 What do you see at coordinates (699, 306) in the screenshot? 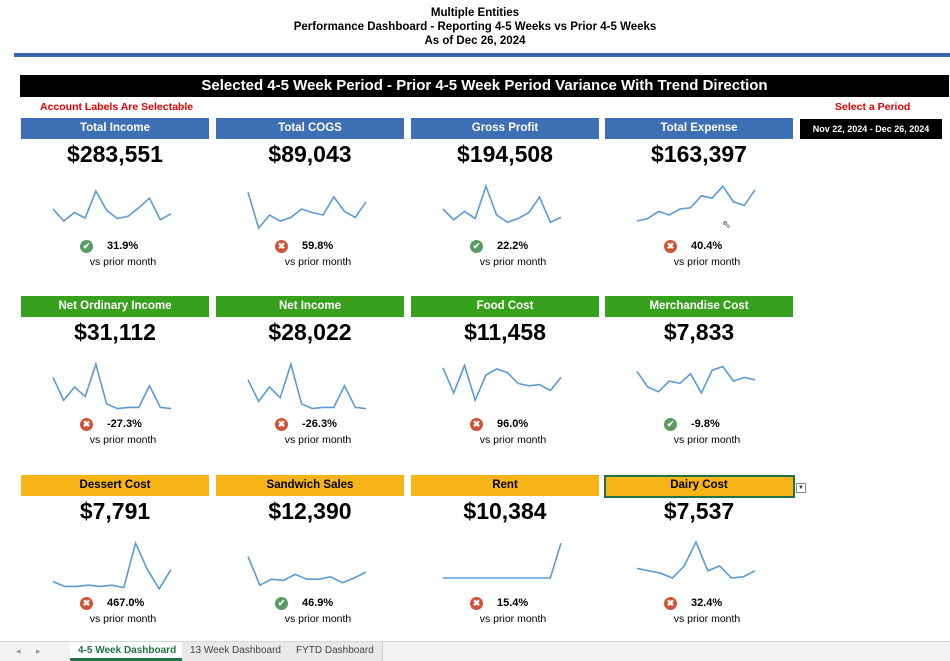
I see `account-label: Merchandise Cost` at bounding box center [699, 306].